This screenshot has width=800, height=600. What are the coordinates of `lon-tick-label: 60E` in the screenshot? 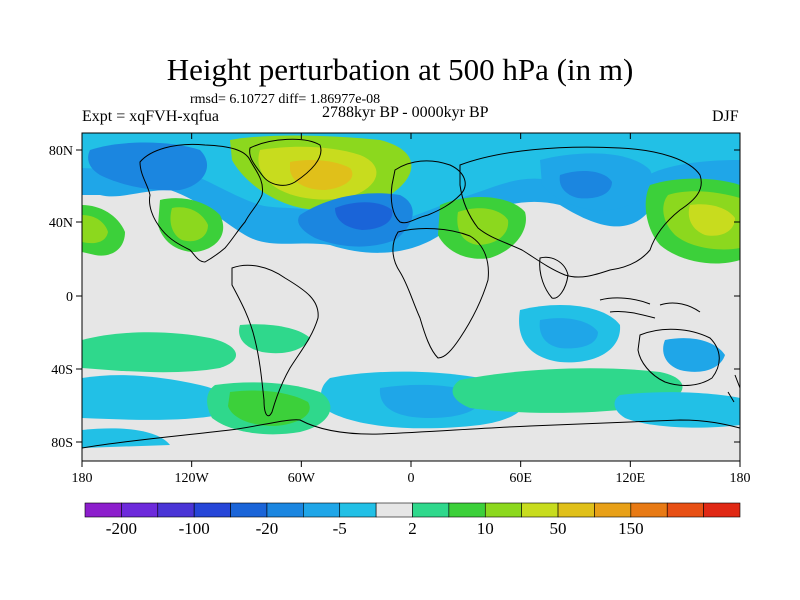 It's located at (520, 478).